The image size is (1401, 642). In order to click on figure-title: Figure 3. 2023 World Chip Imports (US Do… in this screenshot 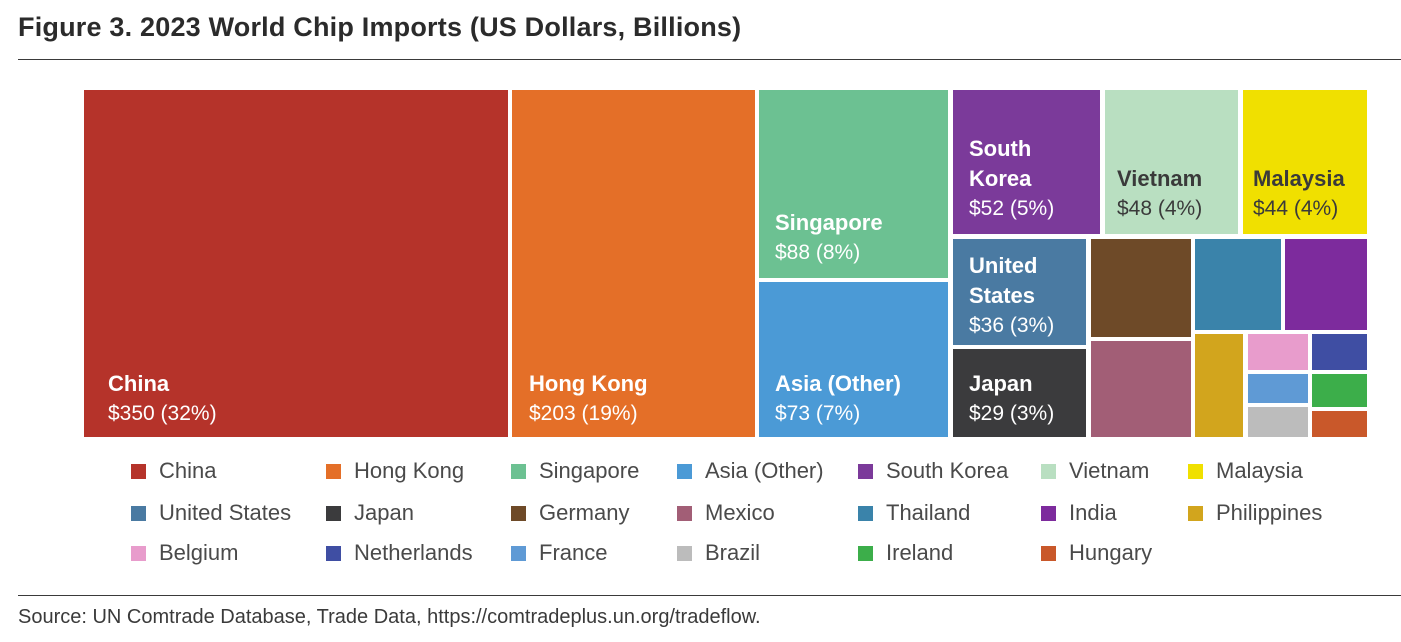, I will do `click(380, 27)`.